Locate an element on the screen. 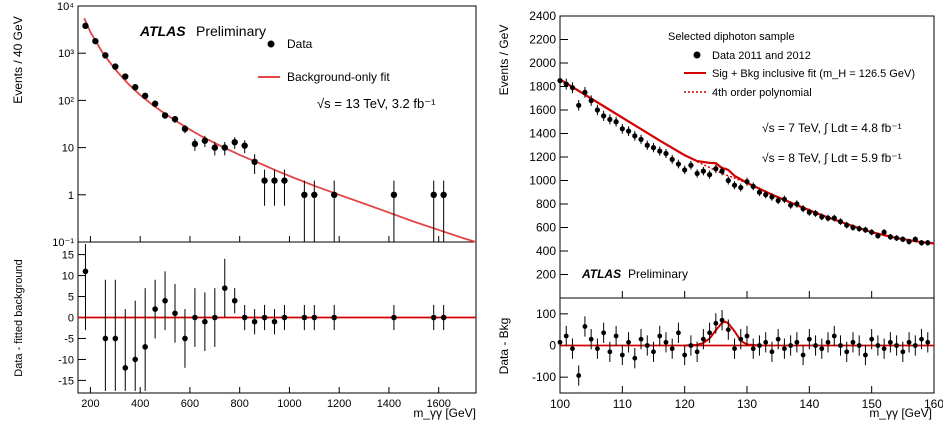  right-legend-data-label: Data 2011 and 2012 is located at coordinates (761, 56).